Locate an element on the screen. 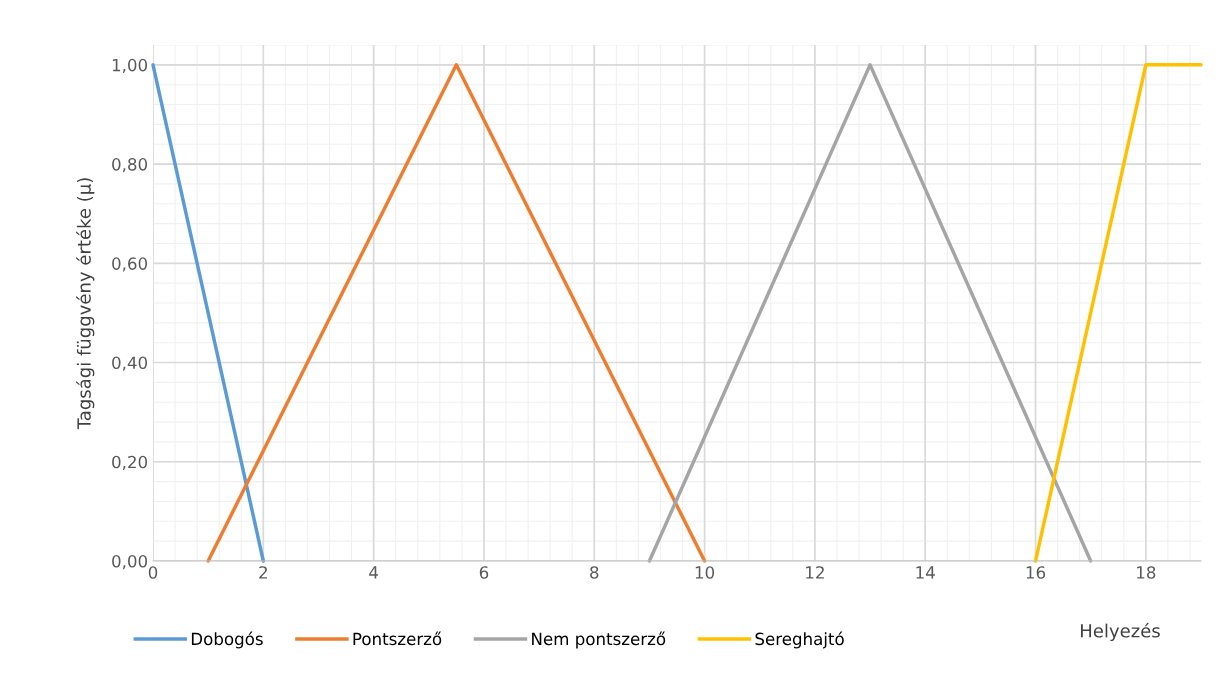 The image size is (1229, 677). x-tick-label: 18 is located at coordinates (1146, 572).